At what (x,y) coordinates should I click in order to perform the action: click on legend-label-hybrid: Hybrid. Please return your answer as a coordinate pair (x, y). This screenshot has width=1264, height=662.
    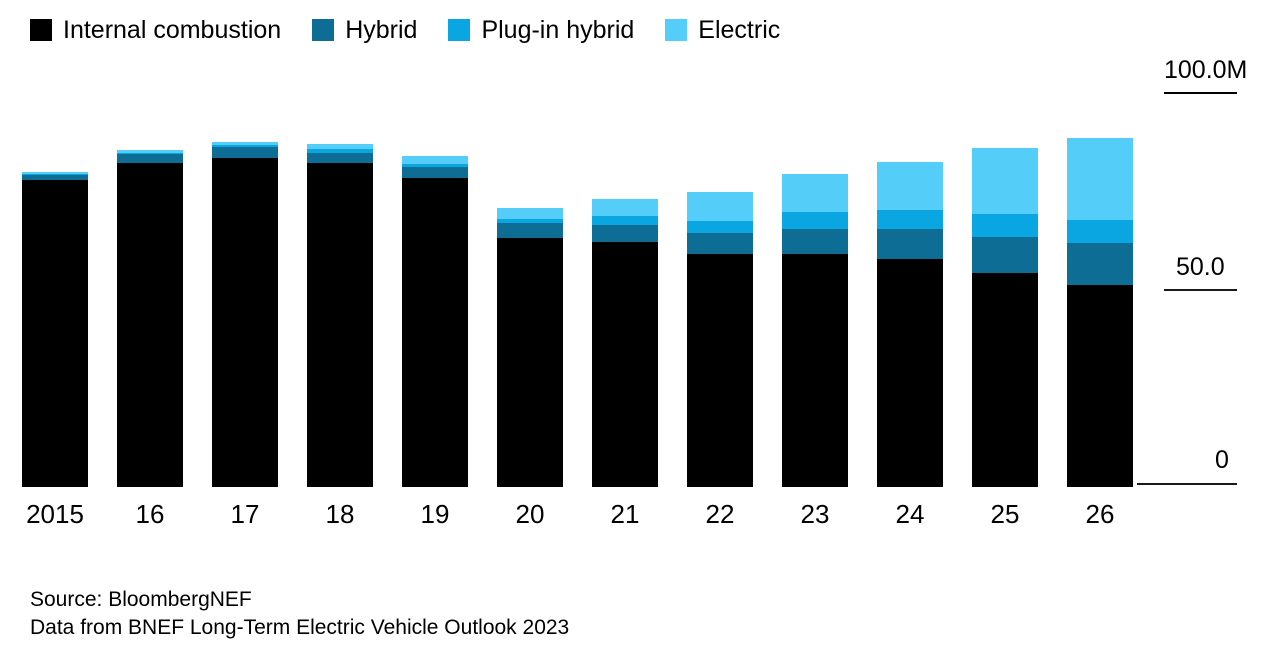
    Looking at the image, I should click on (381, 30).